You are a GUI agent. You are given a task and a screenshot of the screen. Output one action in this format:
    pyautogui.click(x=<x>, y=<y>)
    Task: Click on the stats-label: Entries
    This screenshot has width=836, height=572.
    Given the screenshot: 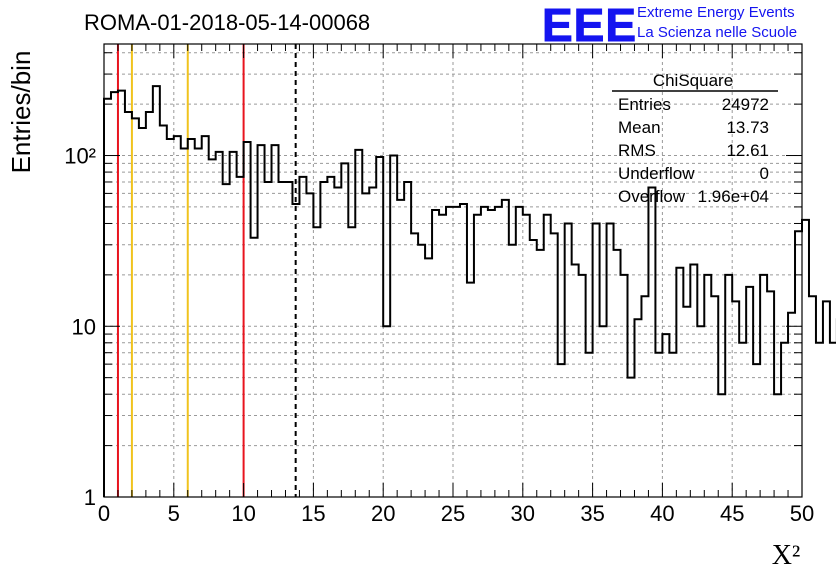 What is the action you would take?
    pyautogui.click(x=644, y=104)
    